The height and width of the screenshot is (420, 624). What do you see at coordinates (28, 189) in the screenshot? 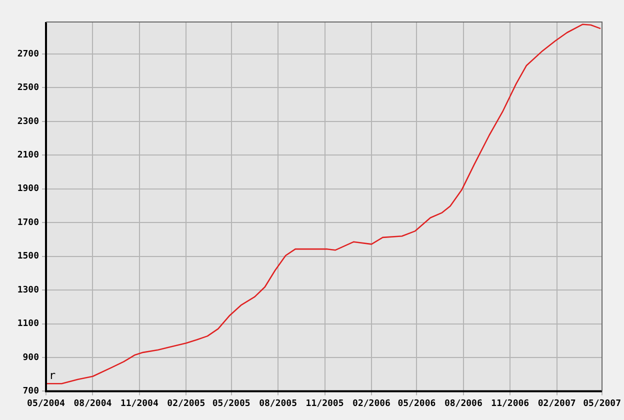
I see `y-tick-label: 1900` at bounding box center [28, 189].